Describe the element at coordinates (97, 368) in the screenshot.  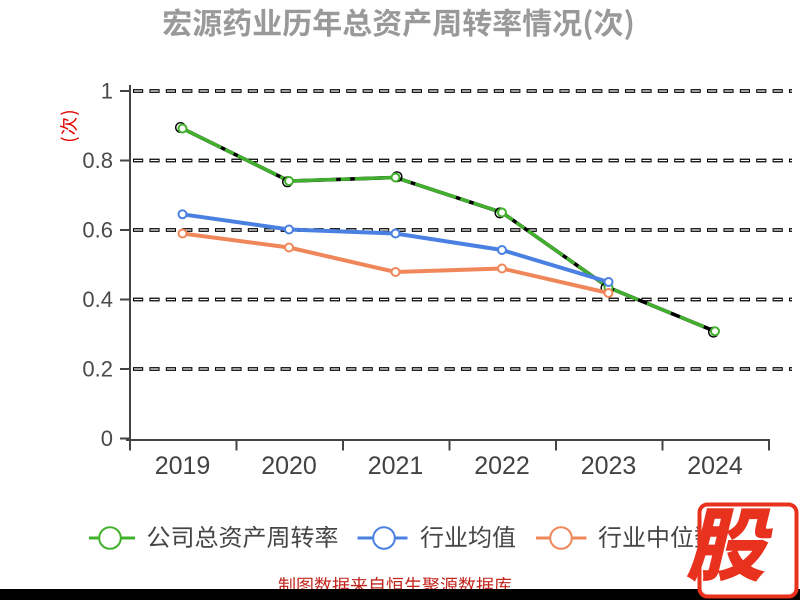
I see `svg-text: 0.2` at that location.